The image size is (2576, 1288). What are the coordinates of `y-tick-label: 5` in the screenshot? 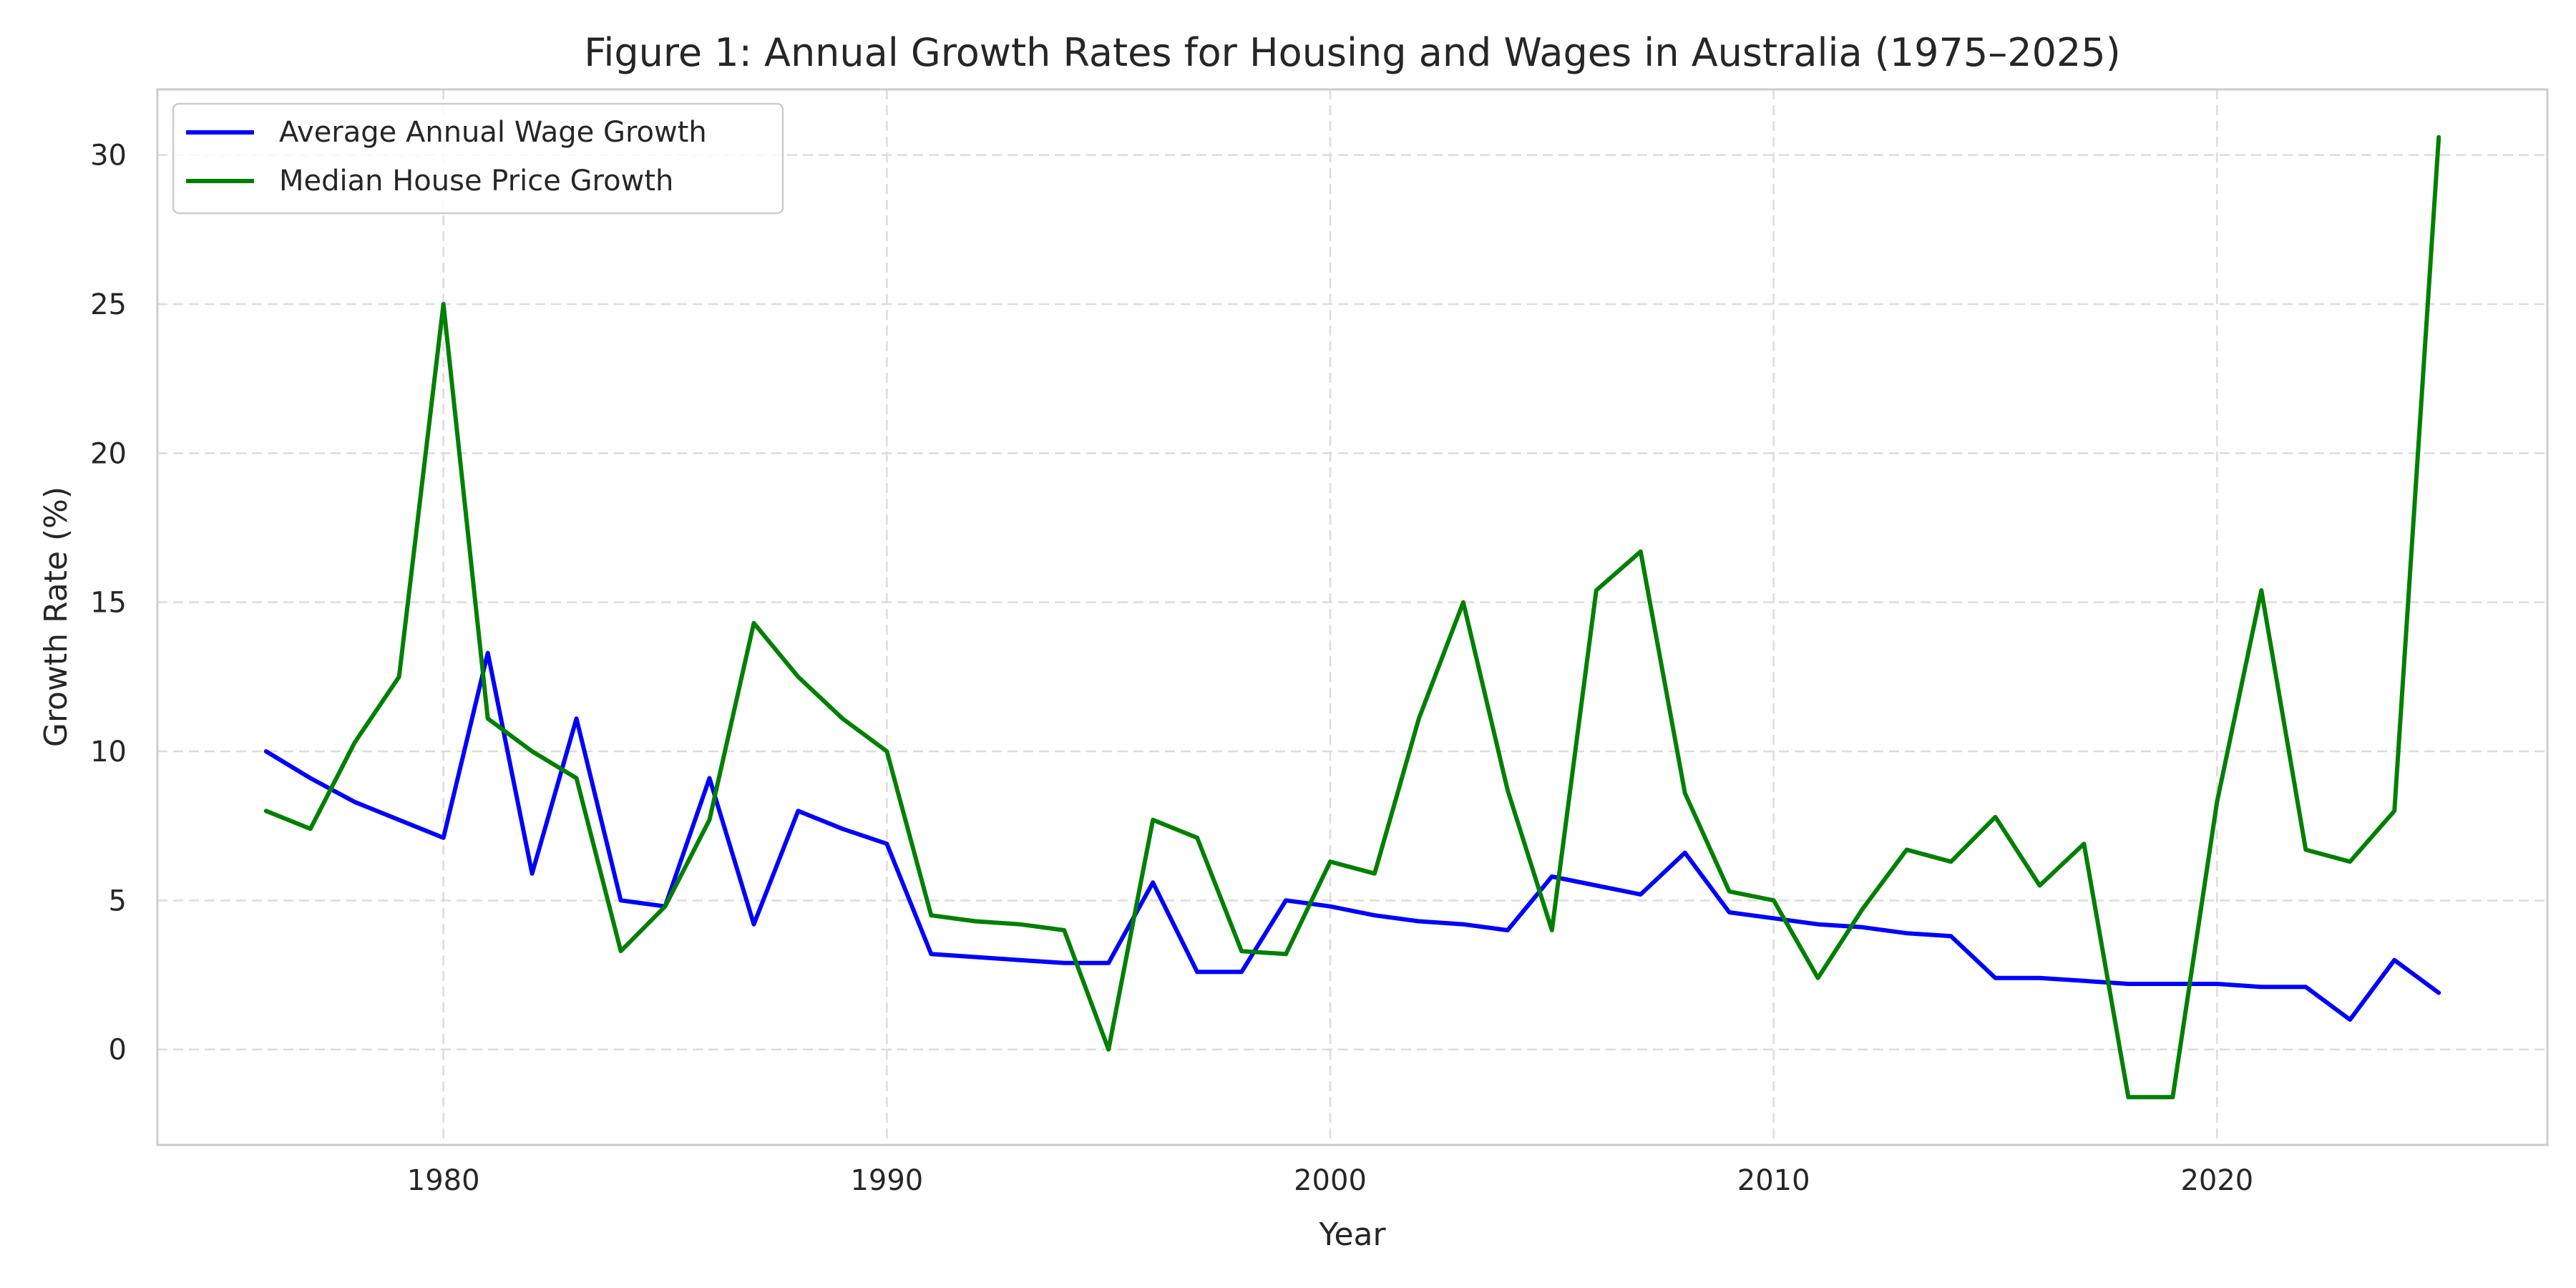 It's located at (118, 900).